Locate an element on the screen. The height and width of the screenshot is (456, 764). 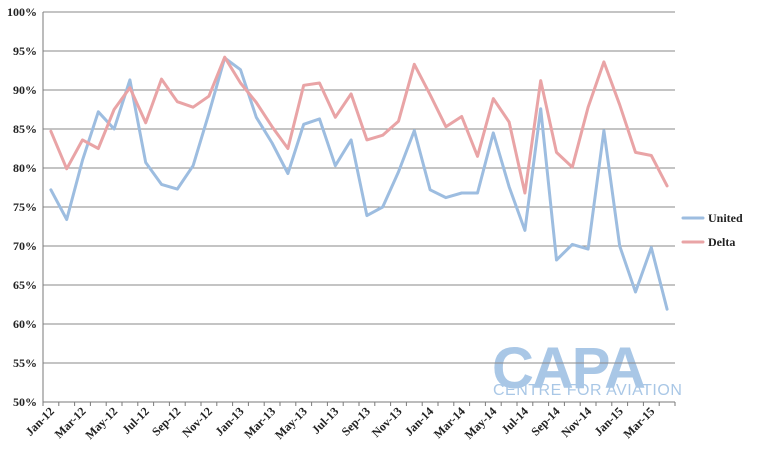
y-tick-label: 65% is located at coordinates (25, 285).